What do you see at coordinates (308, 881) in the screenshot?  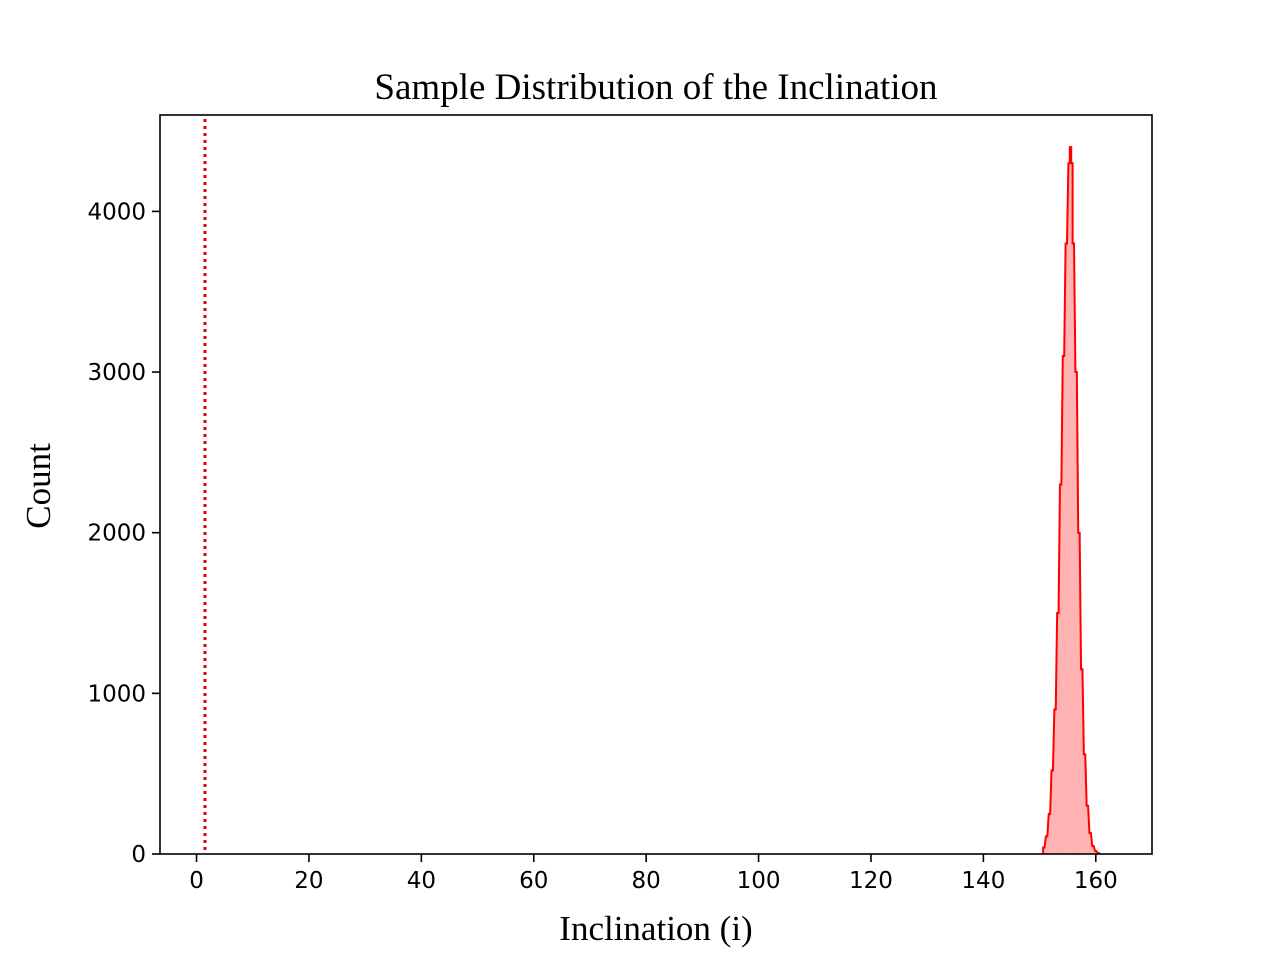 I see `x-tick-label: 20` at bounding box center [308, 881].